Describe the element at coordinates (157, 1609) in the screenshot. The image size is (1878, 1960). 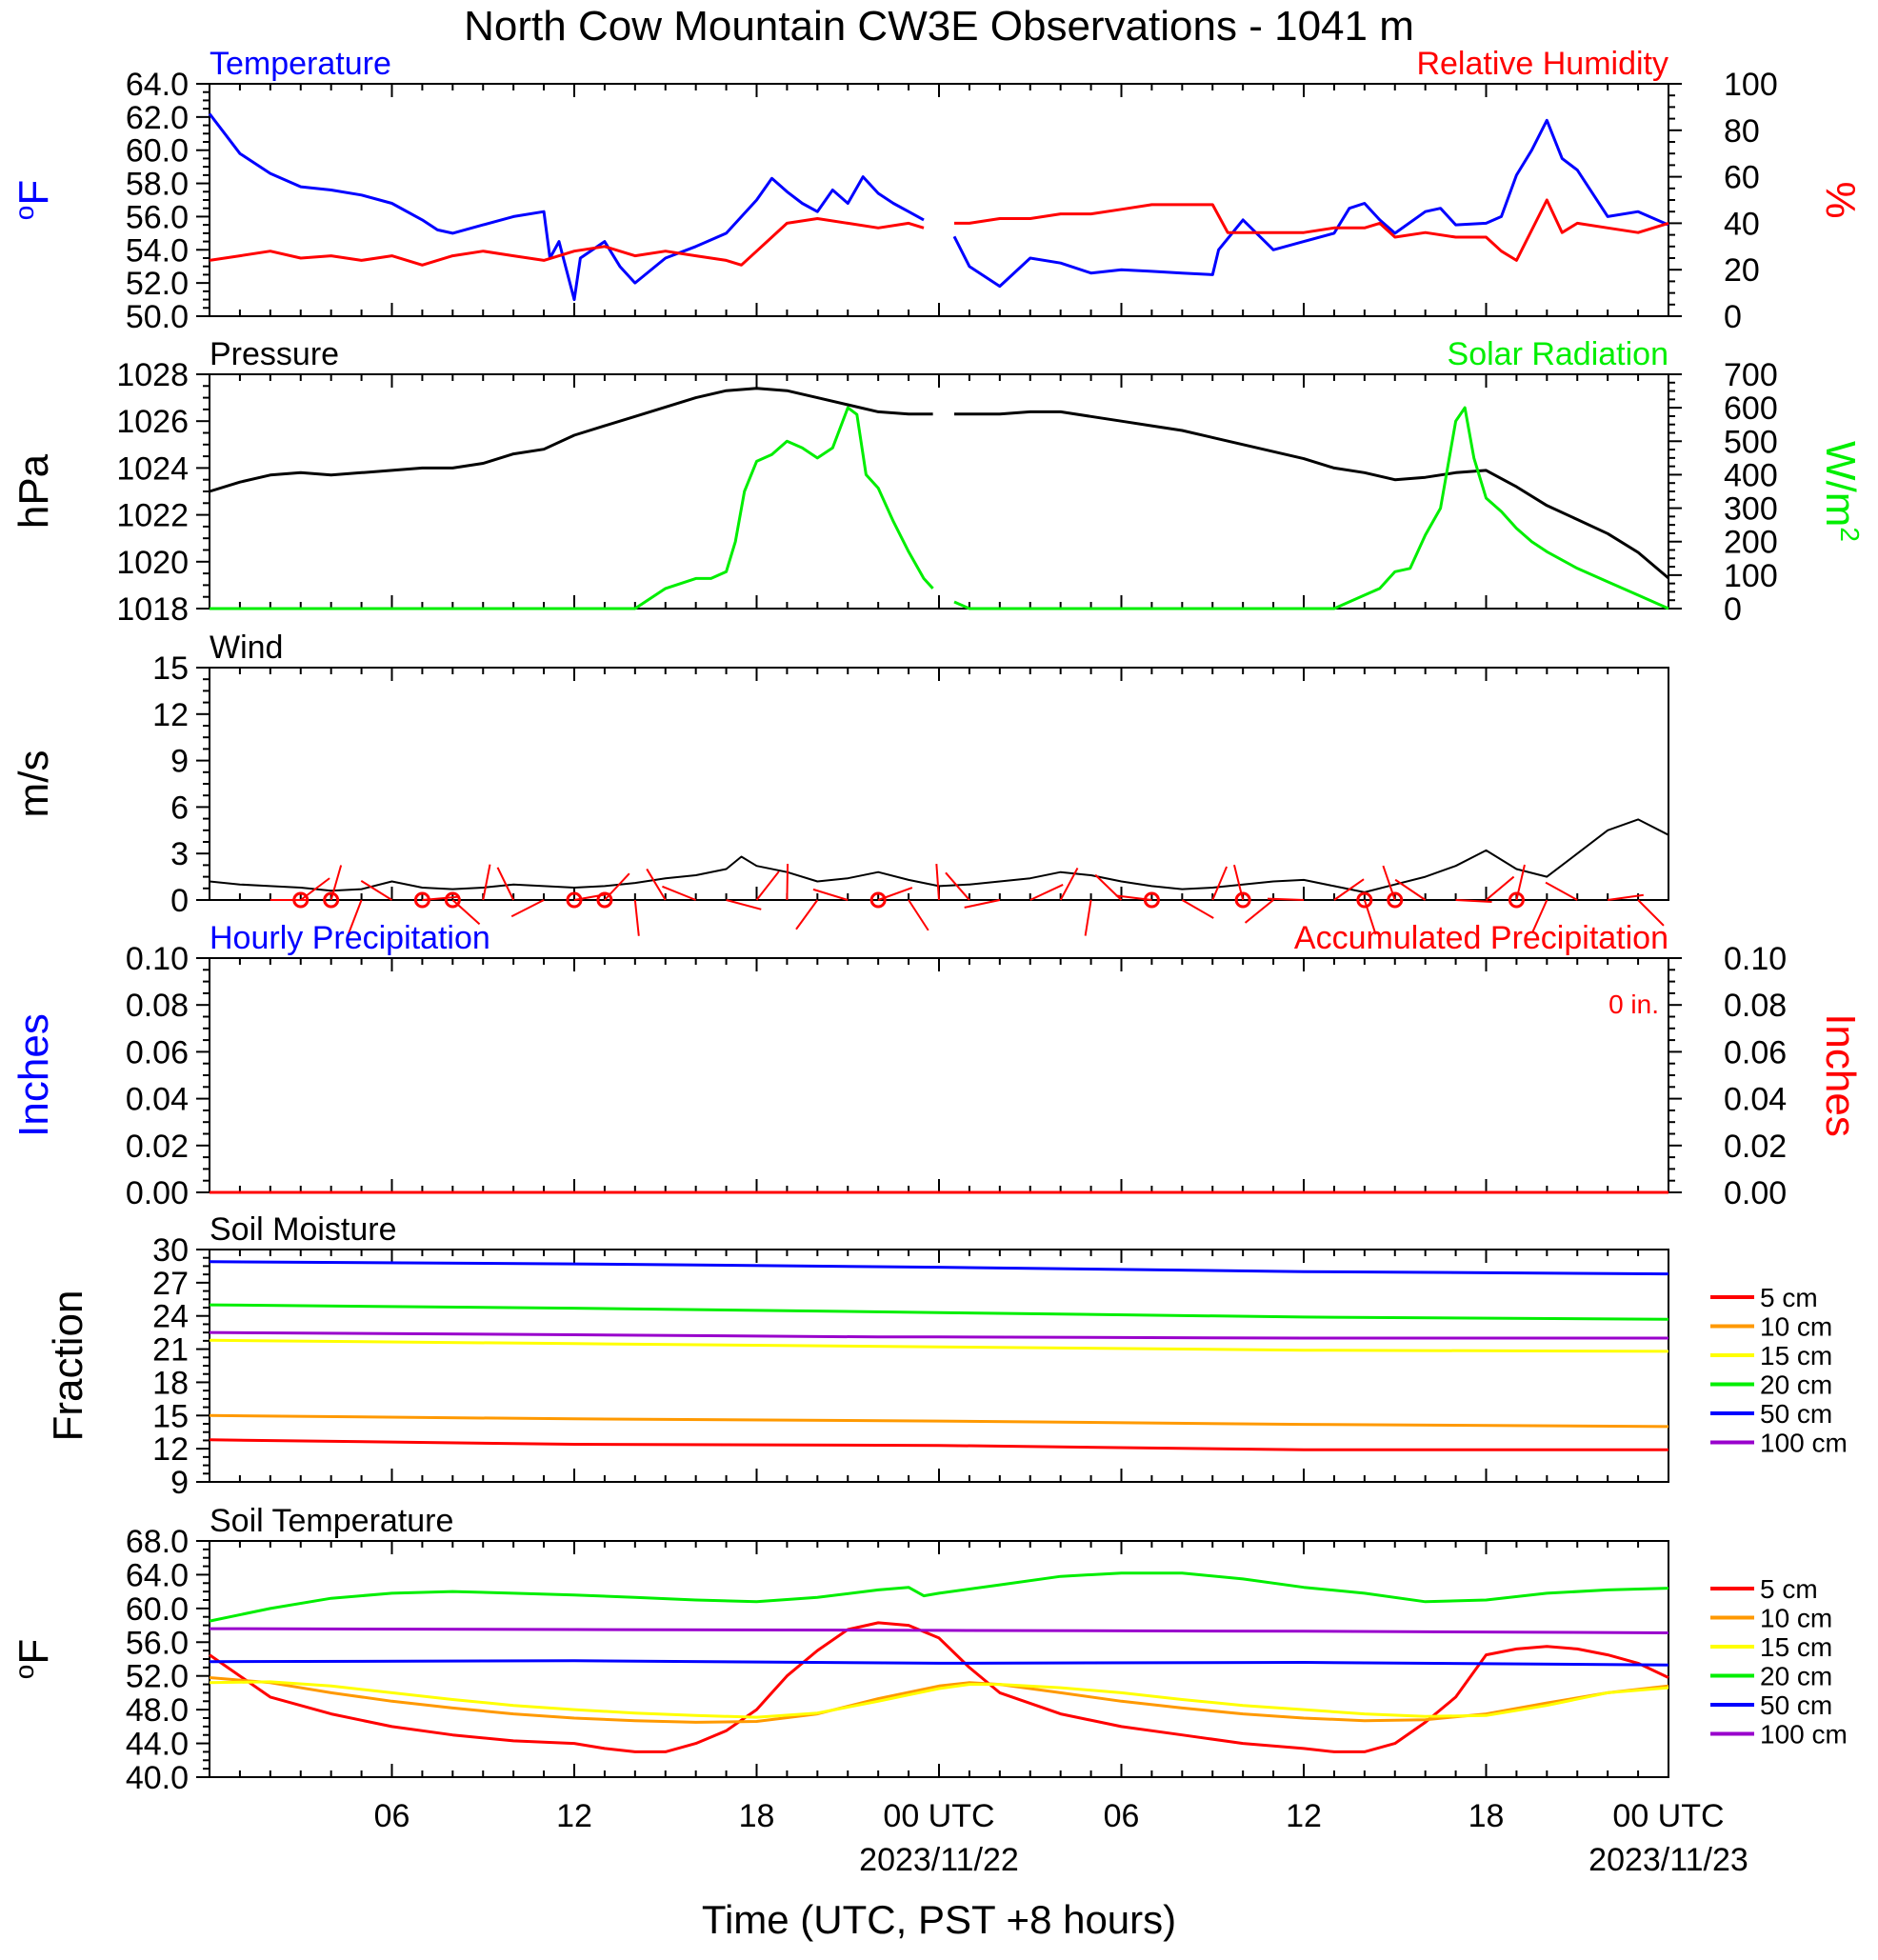
I see `y-tick-label: 60.0` at that location.